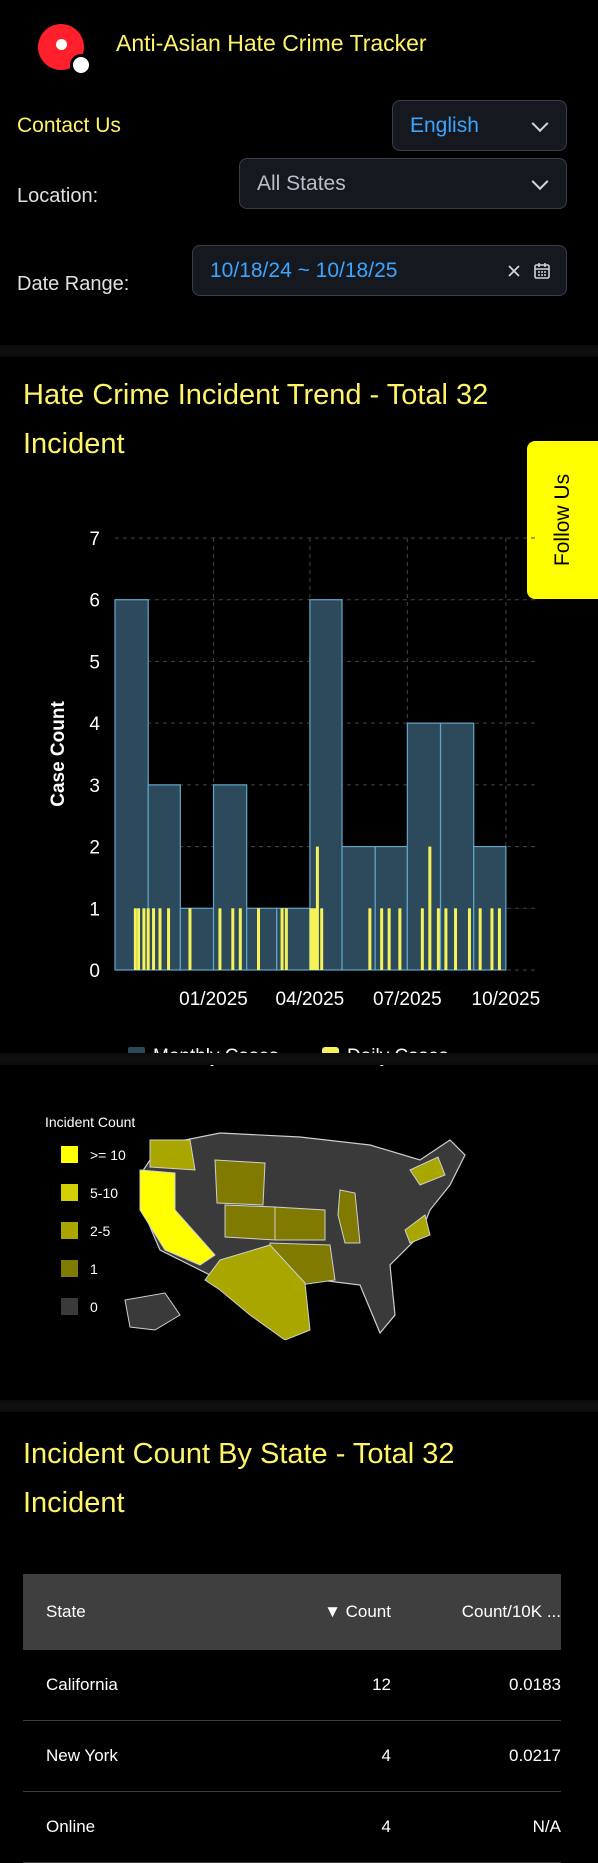 The image size is (598, 1863). I want to click on us-map, so click(300, 1227).